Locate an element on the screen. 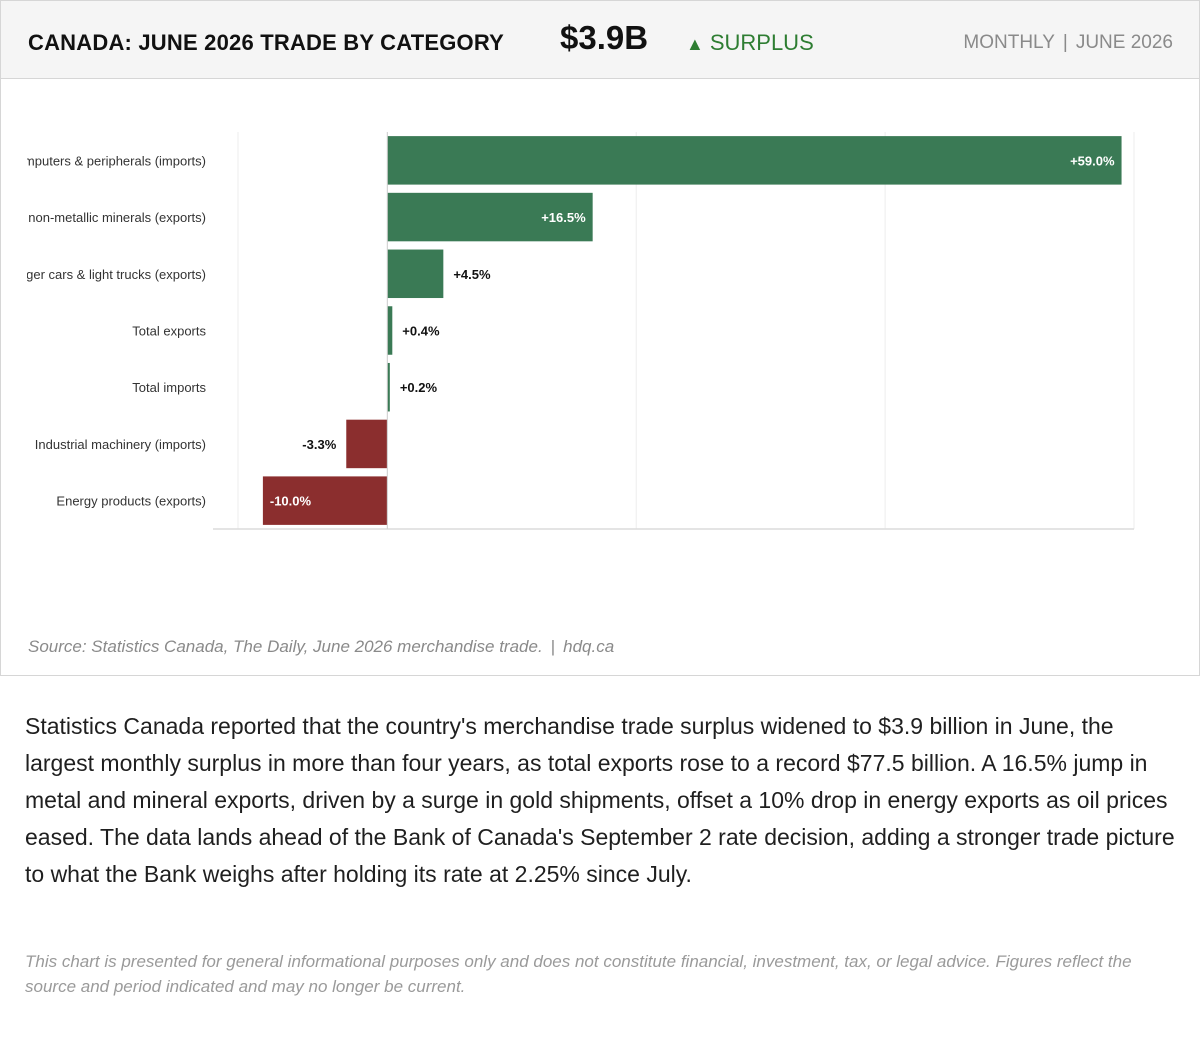 The image size is (1200, 1038). status-label: SURPLUS is located at coordinates (761, 42).